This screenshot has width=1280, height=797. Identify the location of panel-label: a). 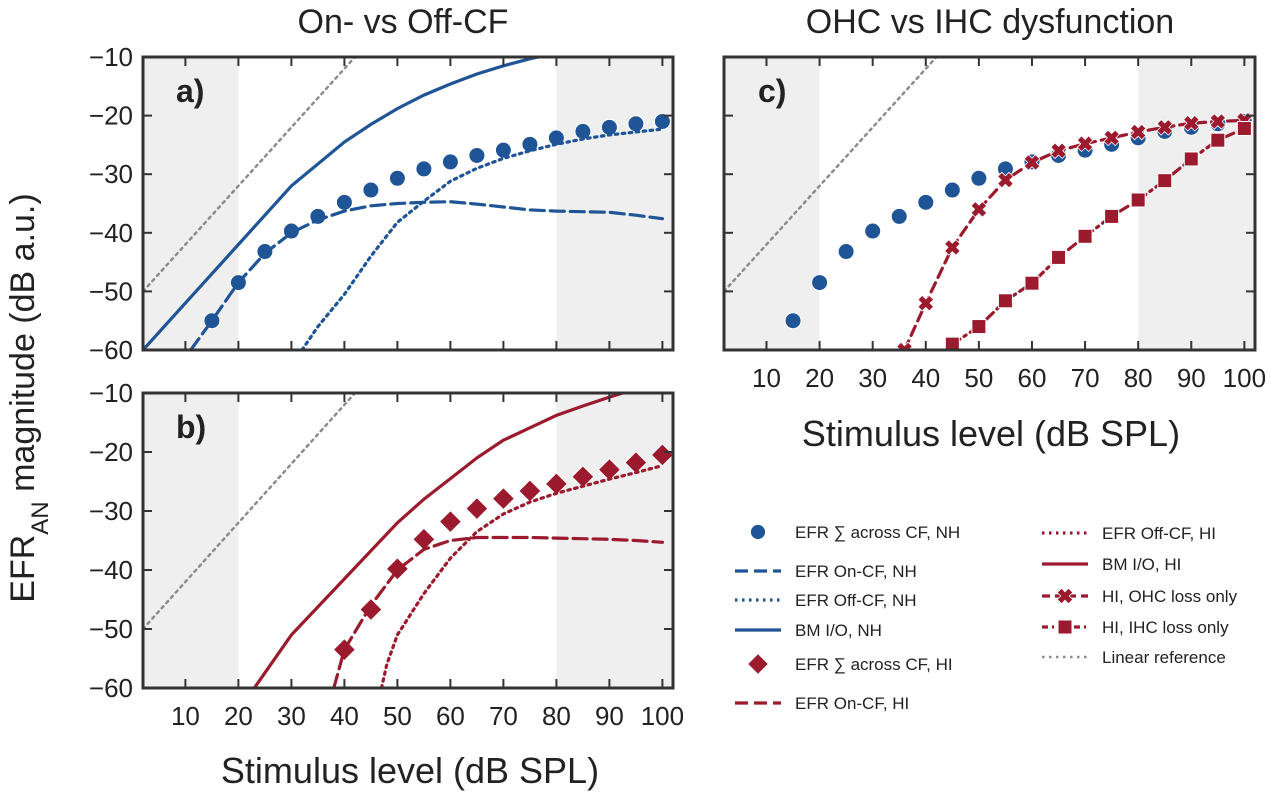
(190, 91).